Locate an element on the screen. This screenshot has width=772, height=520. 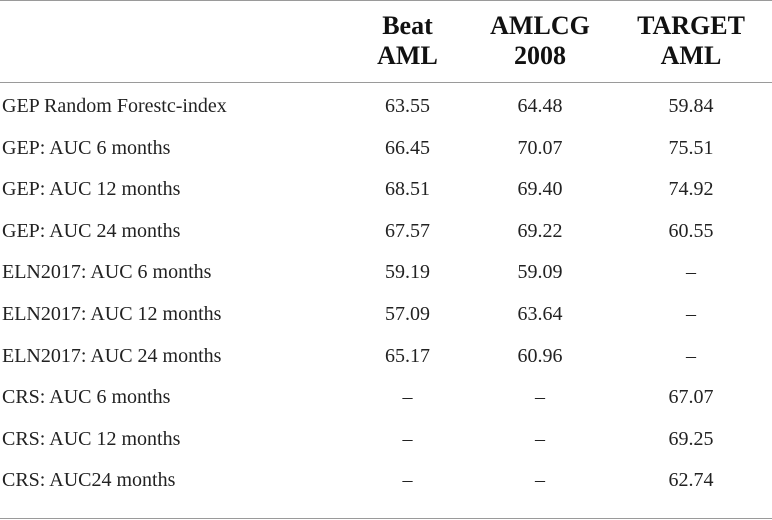
cell-target-aml: 62.74 is located at coordinates (691, 480).